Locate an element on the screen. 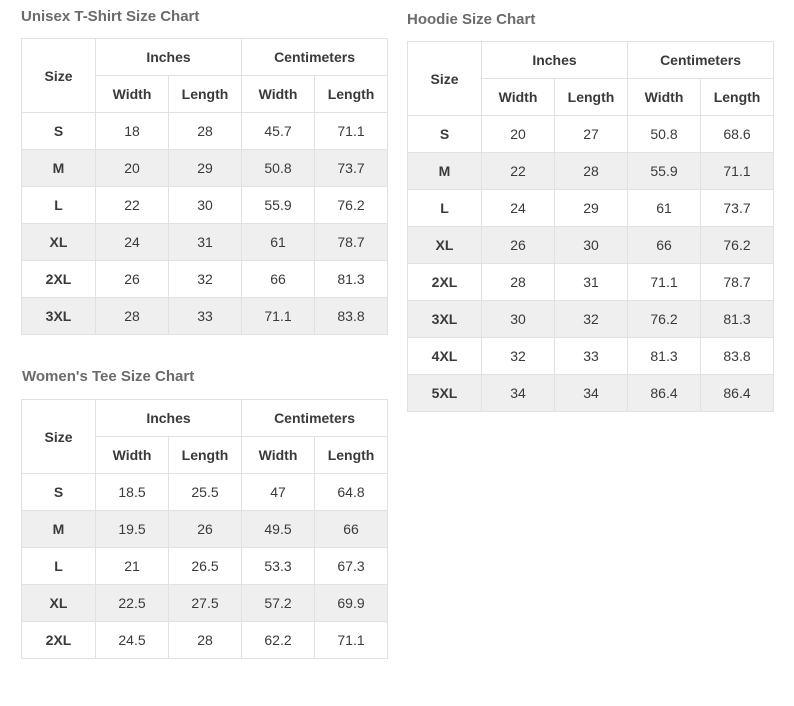 This screenshot has height=706, width=794. cm-width-cell: 47 is located at coordinates (278, 492).